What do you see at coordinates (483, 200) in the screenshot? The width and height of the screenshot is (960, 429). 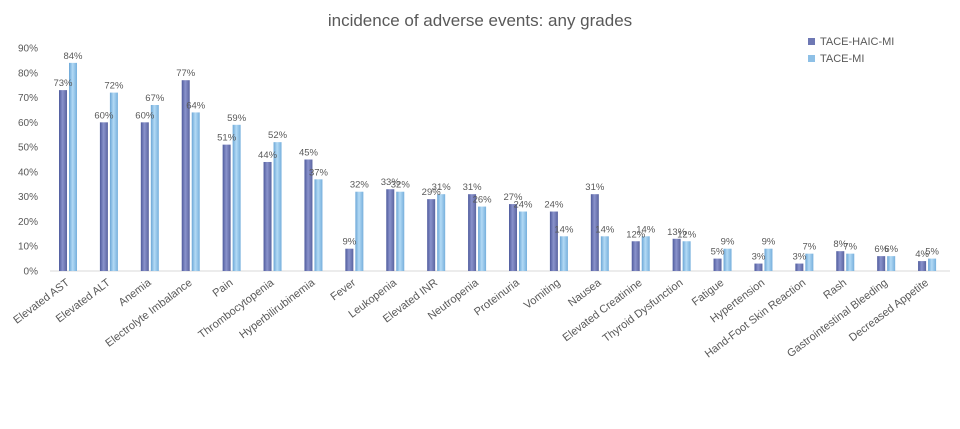 I see `data-label: 26%` at bounding box center [483, 200].